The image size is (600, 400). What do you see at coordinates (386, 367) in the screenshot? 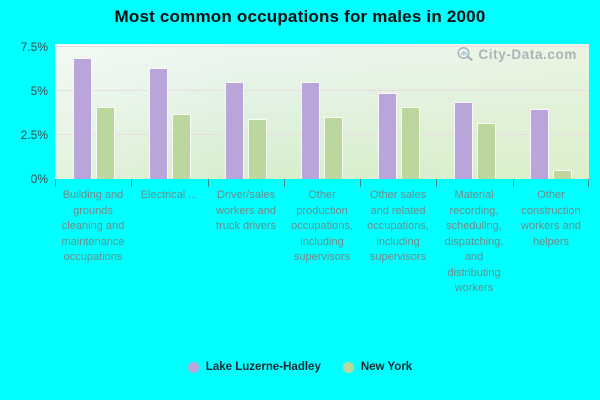
I see `legend-label: New York` at bounding box center [386, 367].